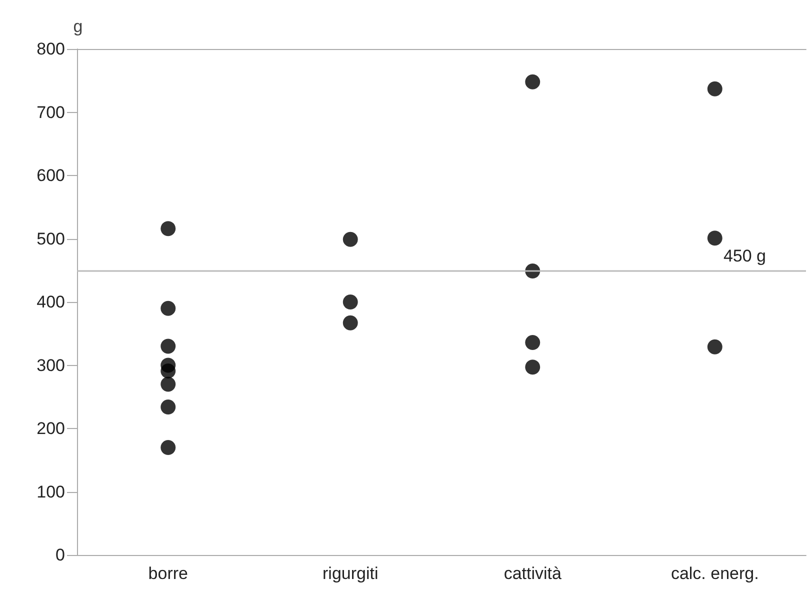  What do you see at coordinates (50, 492) in the screenshot?
I see `y-tick-label: 100` at bounding box center [50, 492].